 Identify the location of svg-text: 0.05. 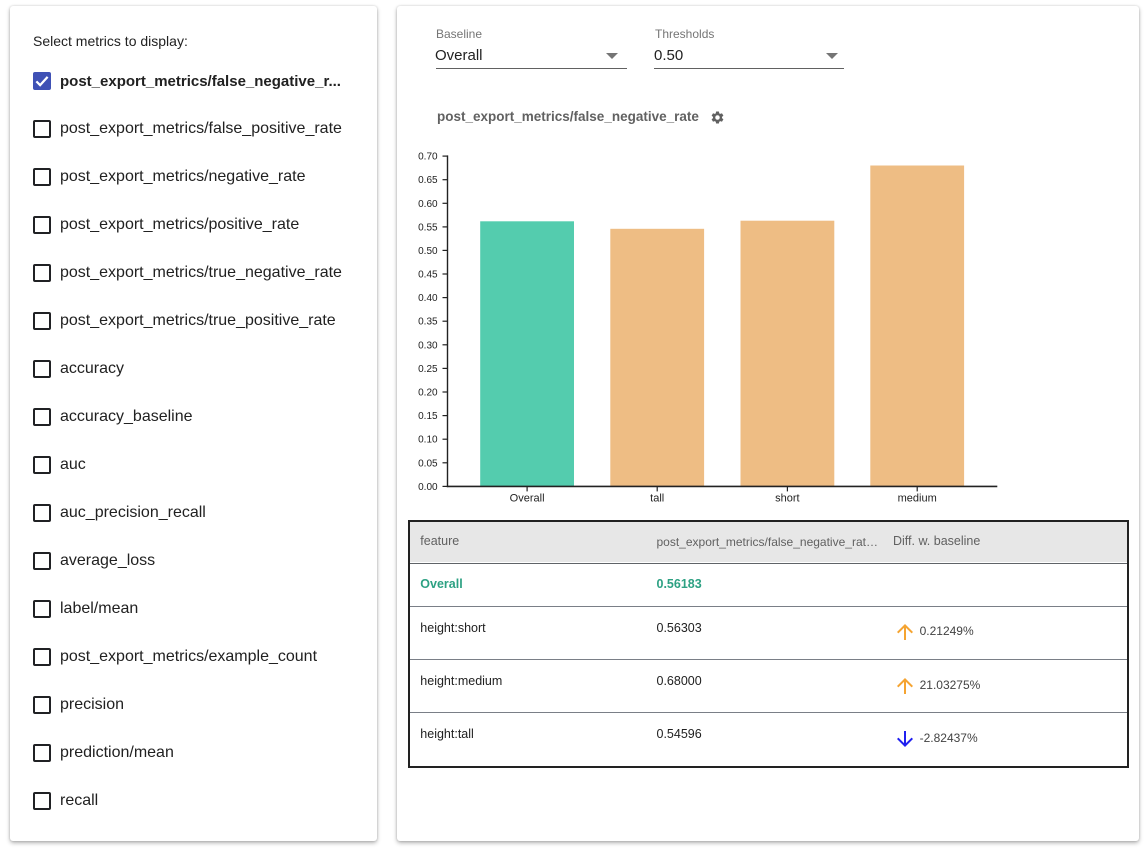
(428, 463).